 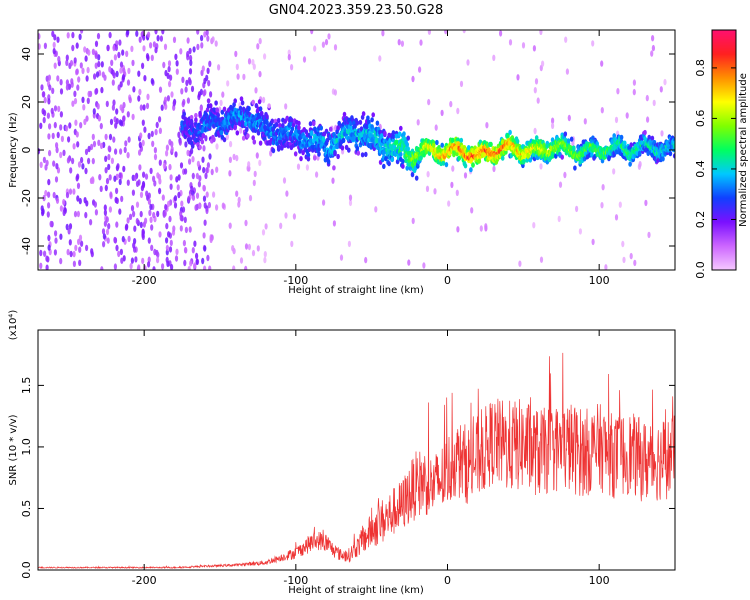 What do you see at coordinates (715, 169) in the screenshot?
I see `colorbar-ticks: 0.0 0.2 0.4 0.6 0.8` at bounding box center [715, 169].